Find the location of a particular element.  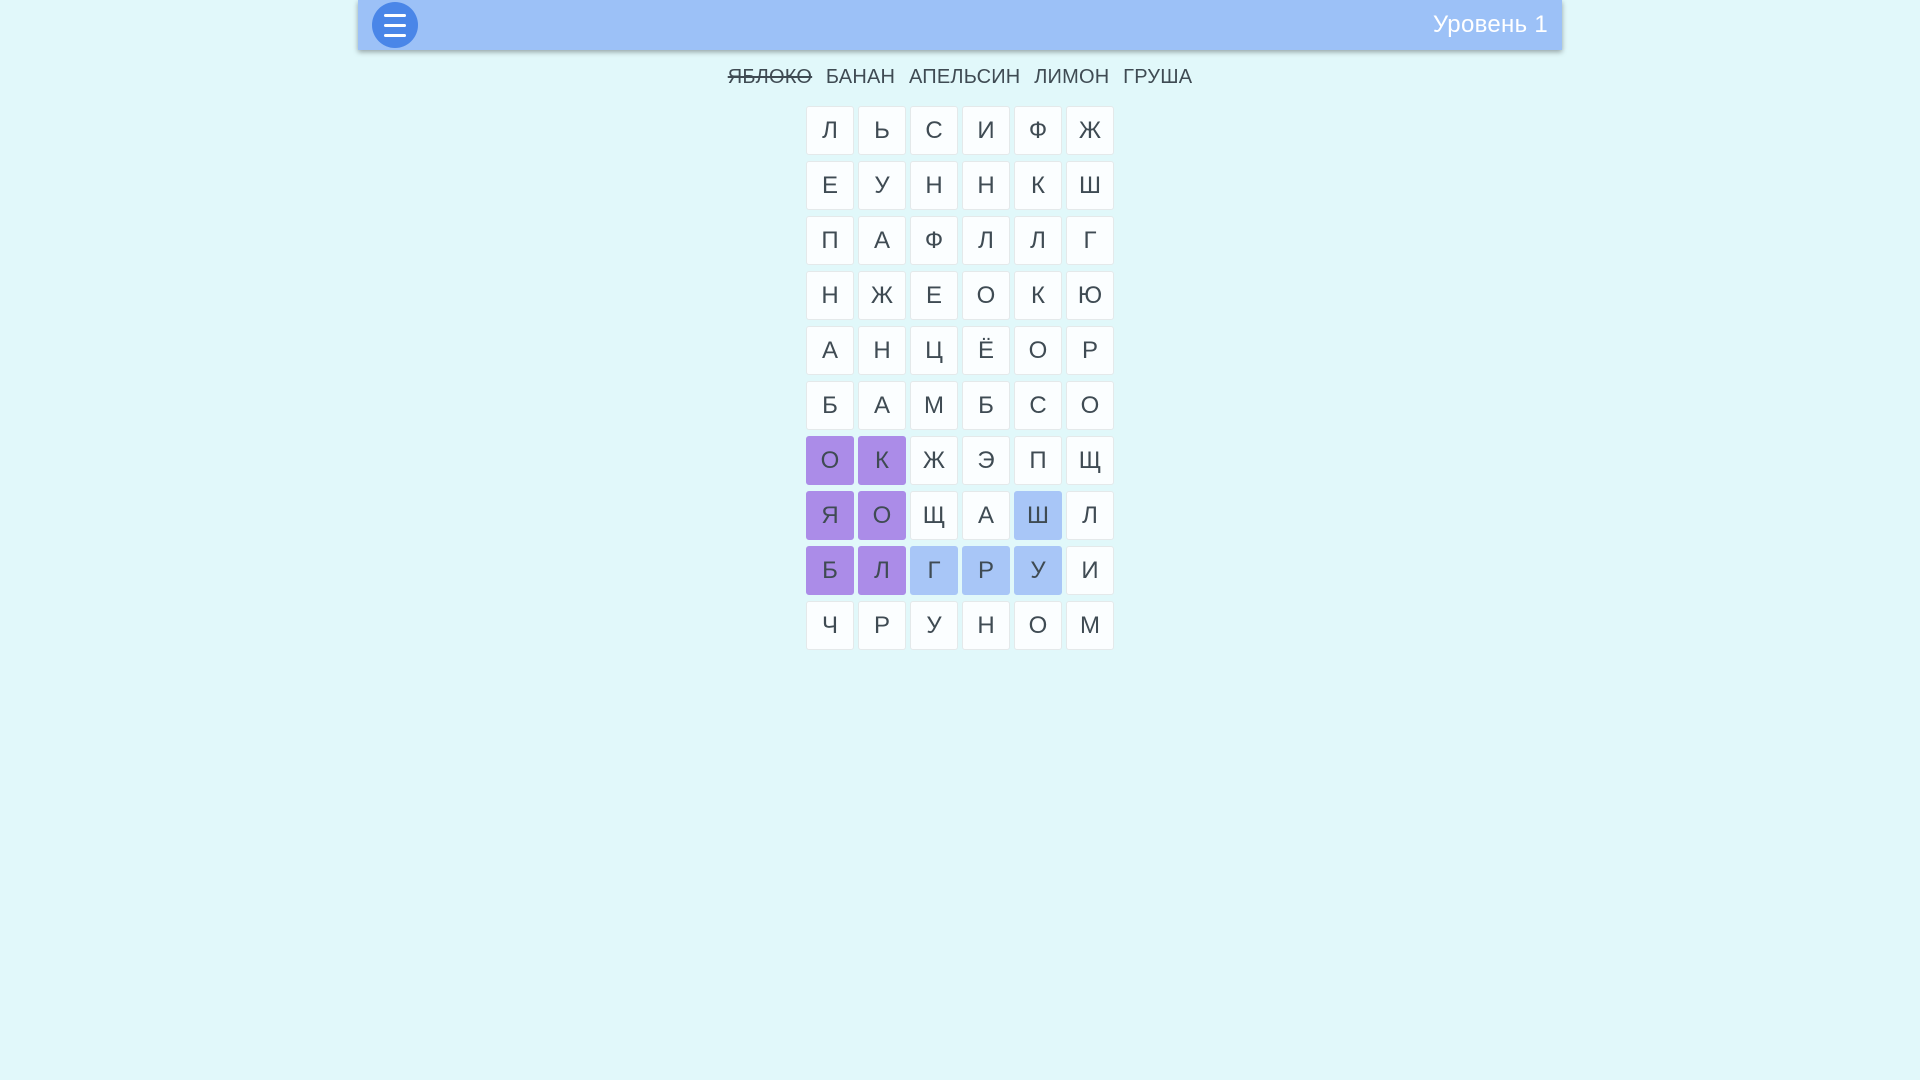

word-list: ЯБЛОКО БАНАН АПЕЛЬСИН ЛИМОН ГРУША is located at coordinates (960, 77).